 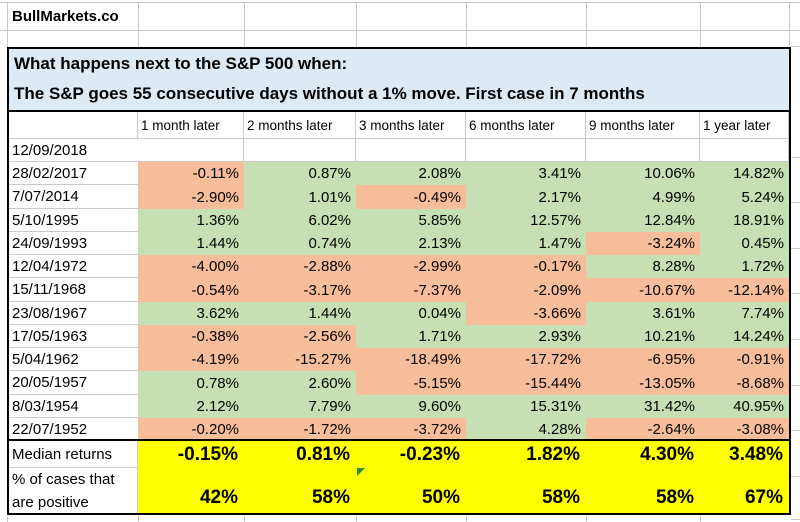 I want to click on pct-positive-value-cell: 67%, so click(x=744, y=491).